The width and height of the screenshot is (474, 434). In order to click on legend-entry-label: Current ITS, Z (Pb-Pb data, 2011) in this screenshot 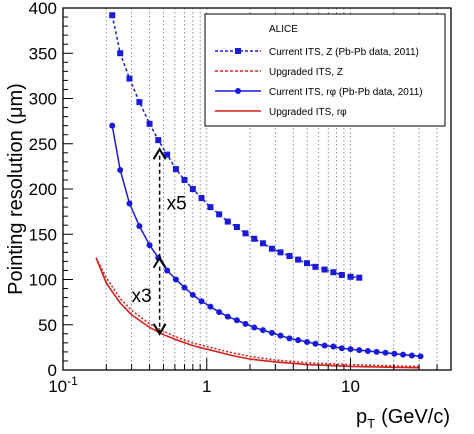, I will do `click(344, 52)`.